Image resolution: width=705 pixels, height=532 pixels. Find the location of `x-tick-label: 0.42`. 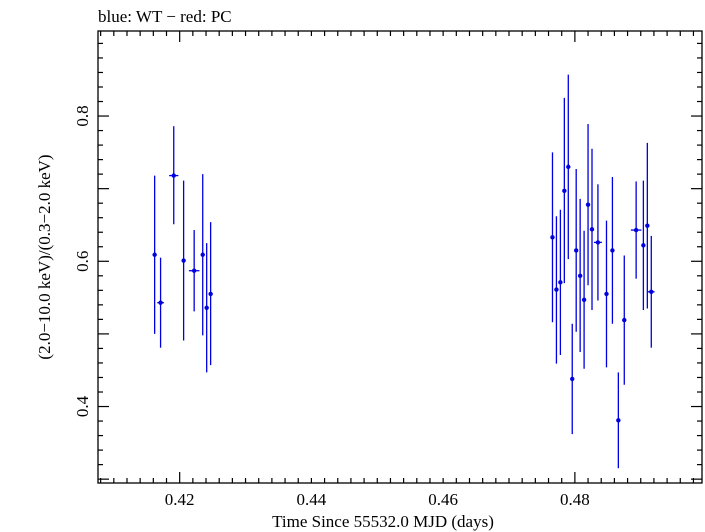

x-tick-label: 0.42 is located at coordinates (180, 499).